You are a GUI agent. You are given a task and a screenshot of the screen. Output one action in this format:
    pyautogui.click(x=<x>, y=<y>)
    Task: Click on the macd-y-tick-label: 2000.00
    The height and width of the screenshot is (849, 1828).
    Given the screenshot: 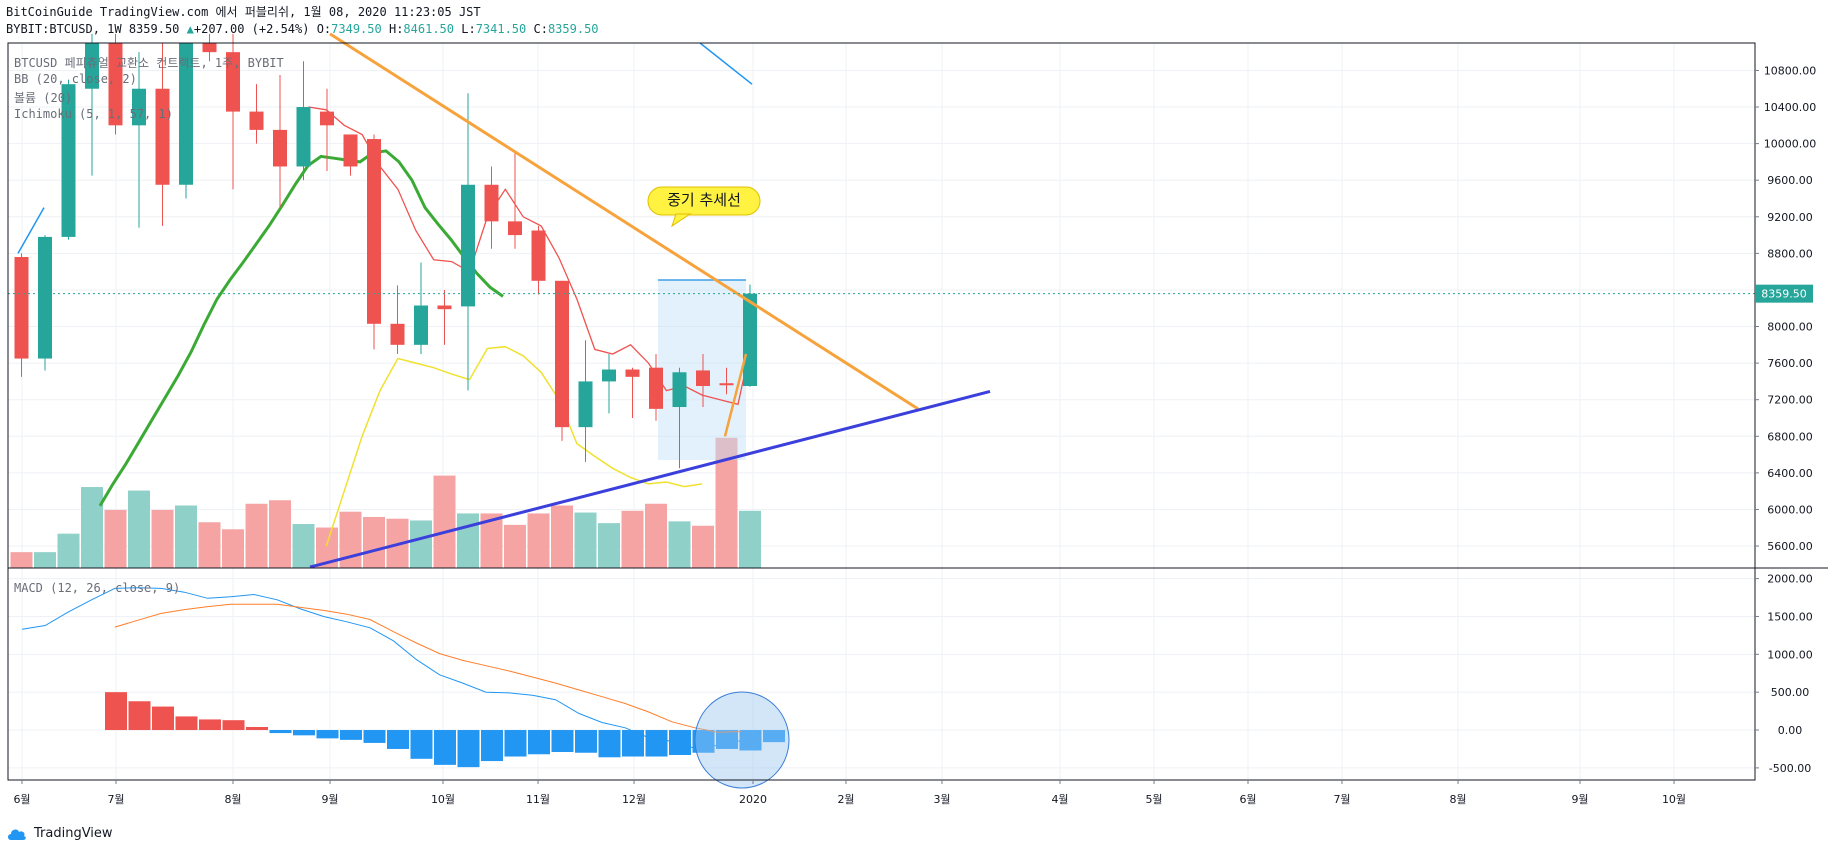 What is the action you would take?
    pyautogui.click(x=1790, y=579)
    